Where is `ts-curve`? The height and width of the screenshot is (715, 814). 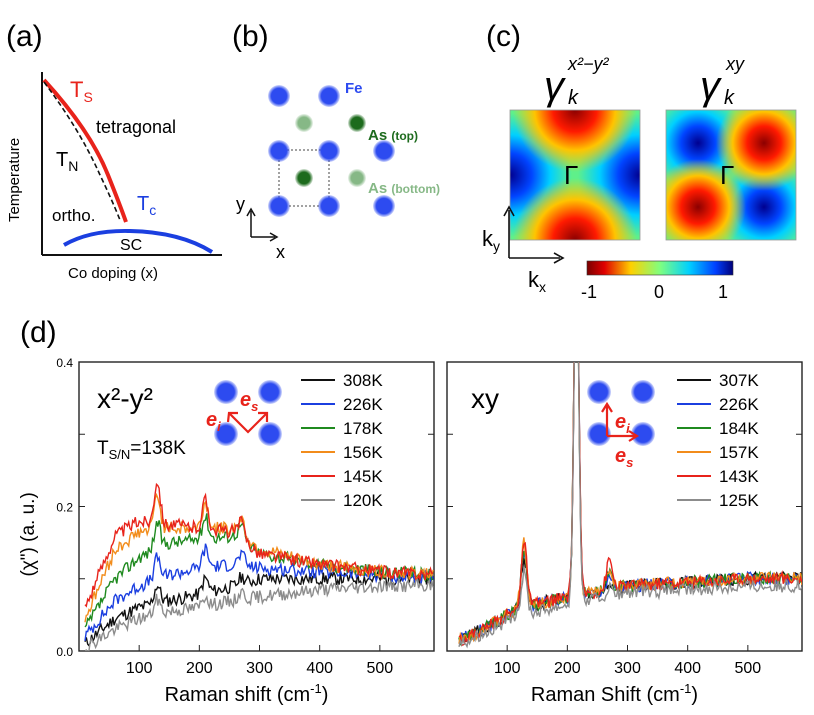 ts-curve is located at coordinates (85, 150).